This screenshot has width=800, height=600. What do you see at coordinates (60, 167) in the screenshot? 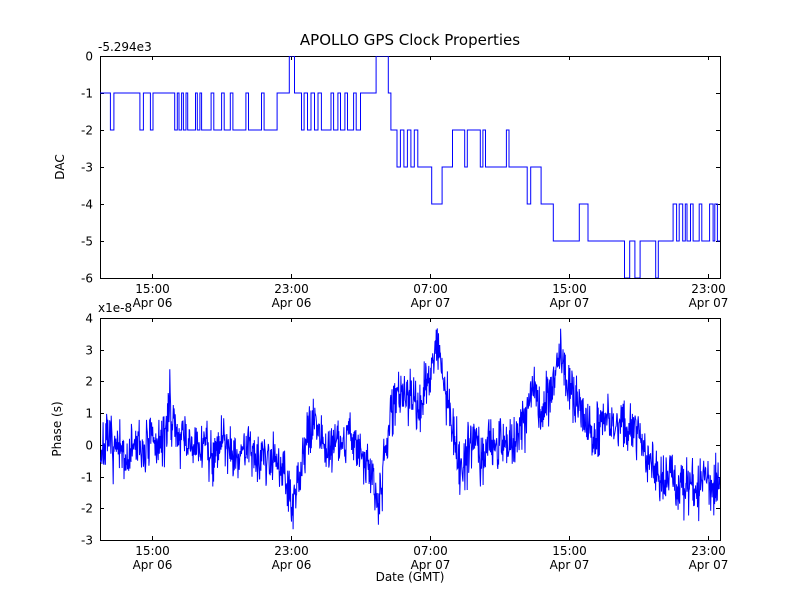
I see `dac-y-axis-label: DAC` at bounding box center [60, 167].